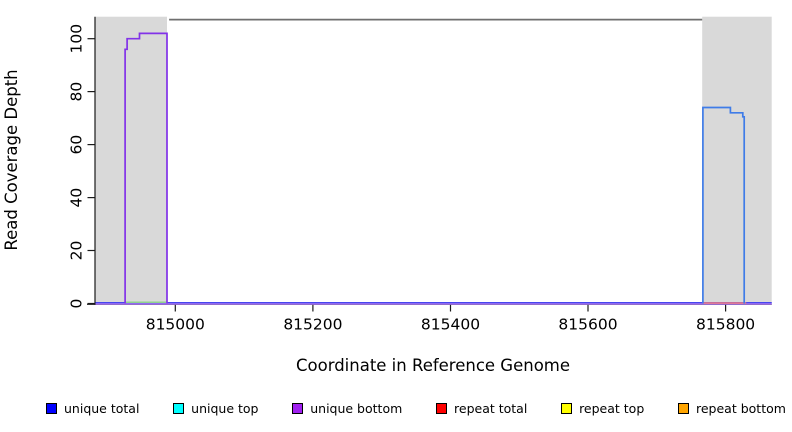 Image resolution: width=792 pixels, height=432 pixels. What do you see at coordinates (51, 408) in the screenshot?
I see `unique-total-swatch-icon` at bounding box center [51, 408].